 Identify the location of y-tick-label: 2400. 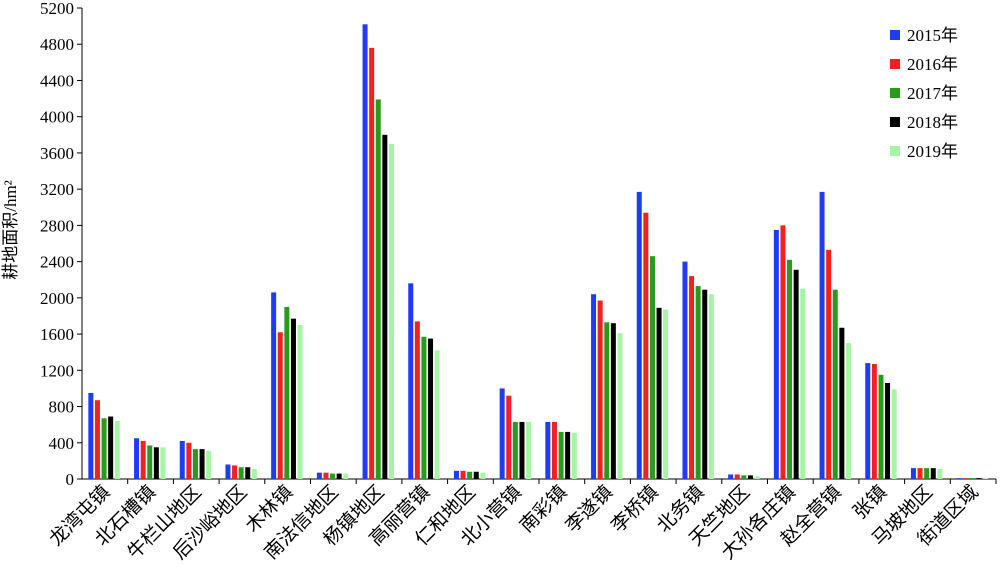
(57, 262).